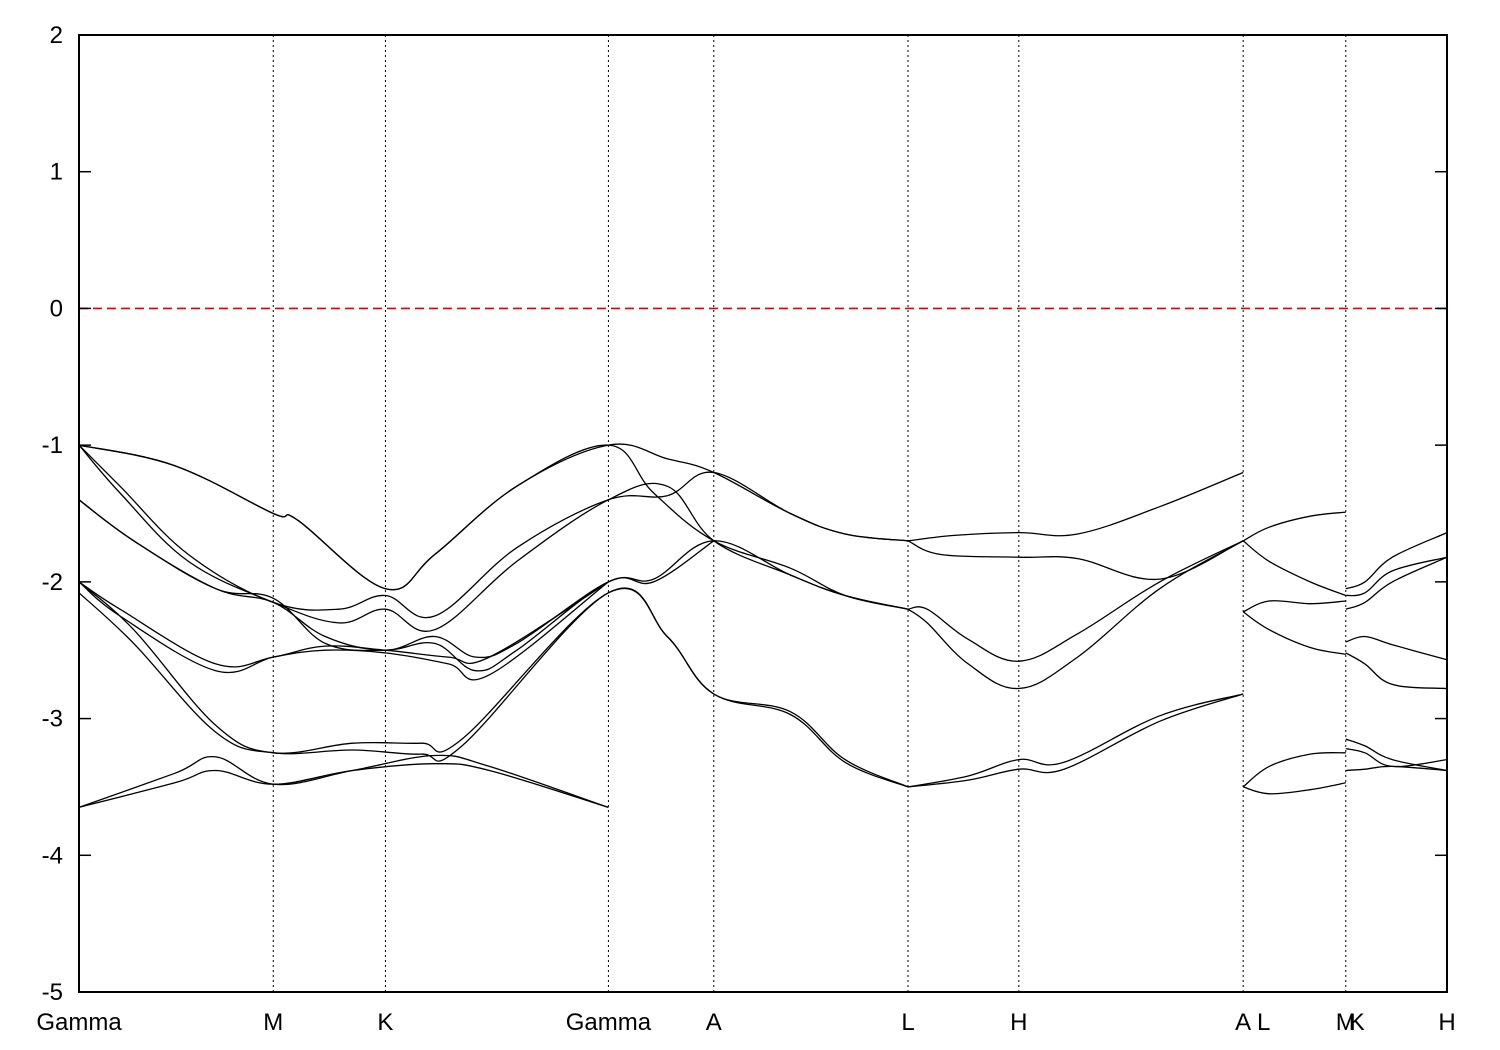  I want to click on y-tick-label: -3, so click(52, 719).